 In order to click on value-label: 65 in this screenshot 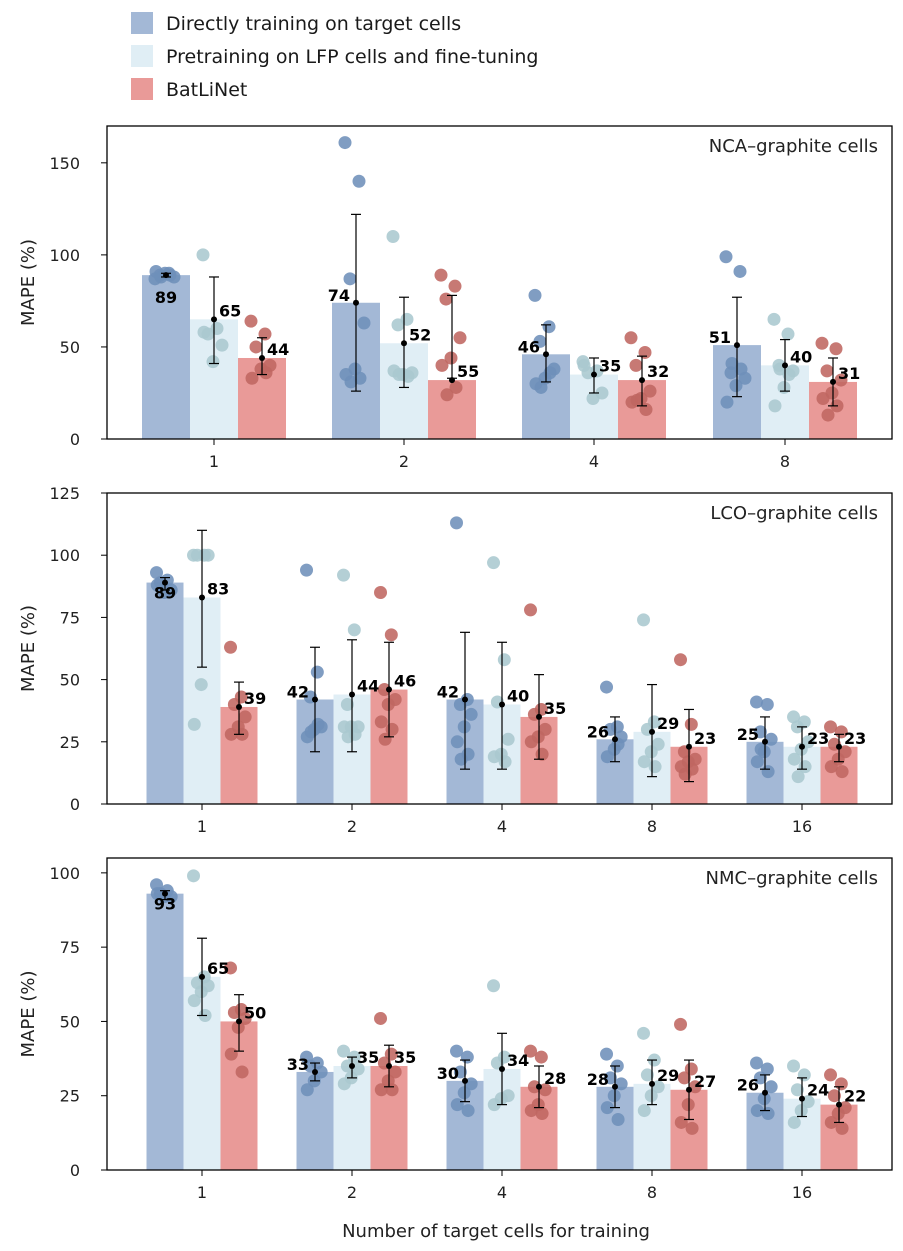, I will do `click(230, 310)`.